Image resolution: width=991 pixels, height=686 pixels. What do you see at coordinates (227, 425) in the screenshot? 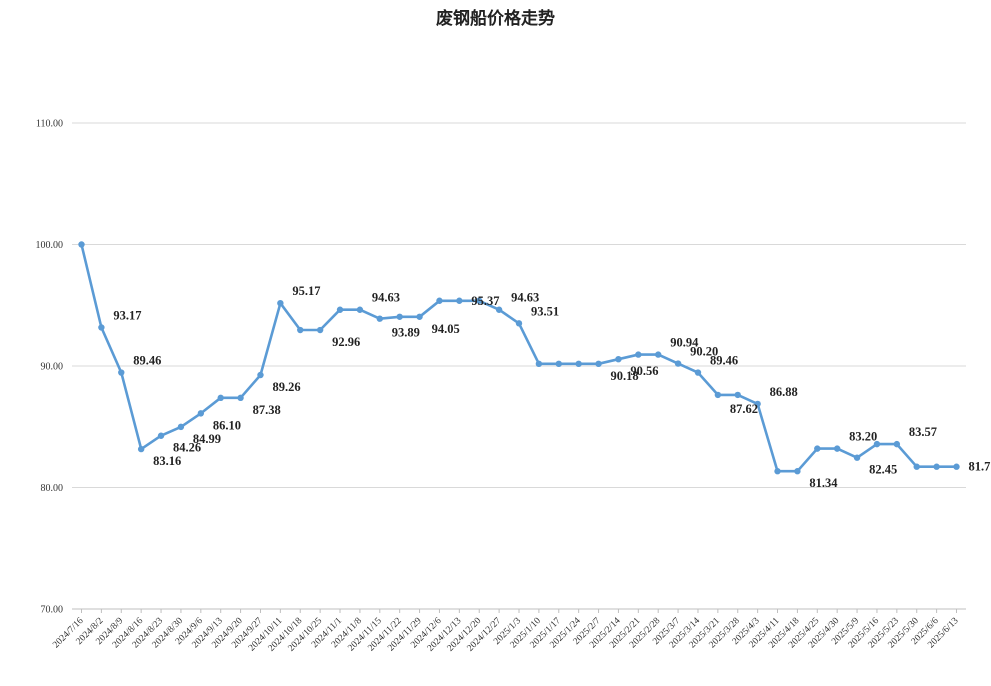
I see `data-label: 86.10` at bounding box center [227, 425].